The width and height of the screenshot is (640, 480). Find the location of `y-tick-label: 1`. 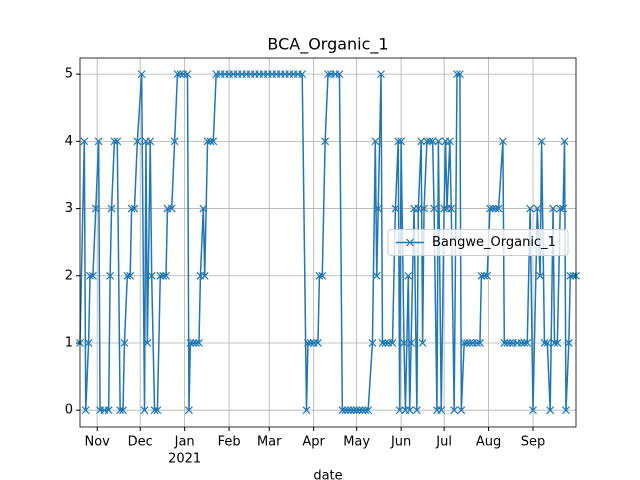

y-tick-label: 1 is located at coordinates (69, 342).